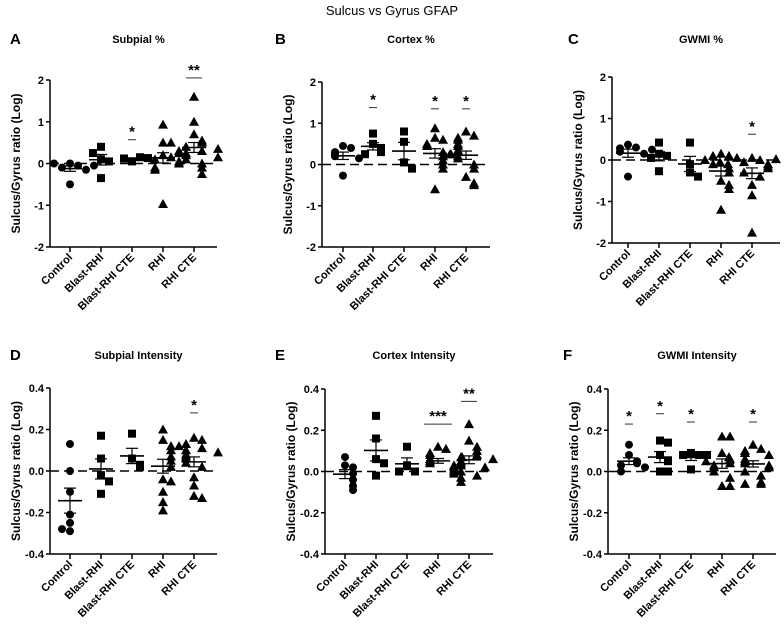 This screenshot has height=641, width=784. I want to click on panel-title: Cortex %, so click(411, 40).